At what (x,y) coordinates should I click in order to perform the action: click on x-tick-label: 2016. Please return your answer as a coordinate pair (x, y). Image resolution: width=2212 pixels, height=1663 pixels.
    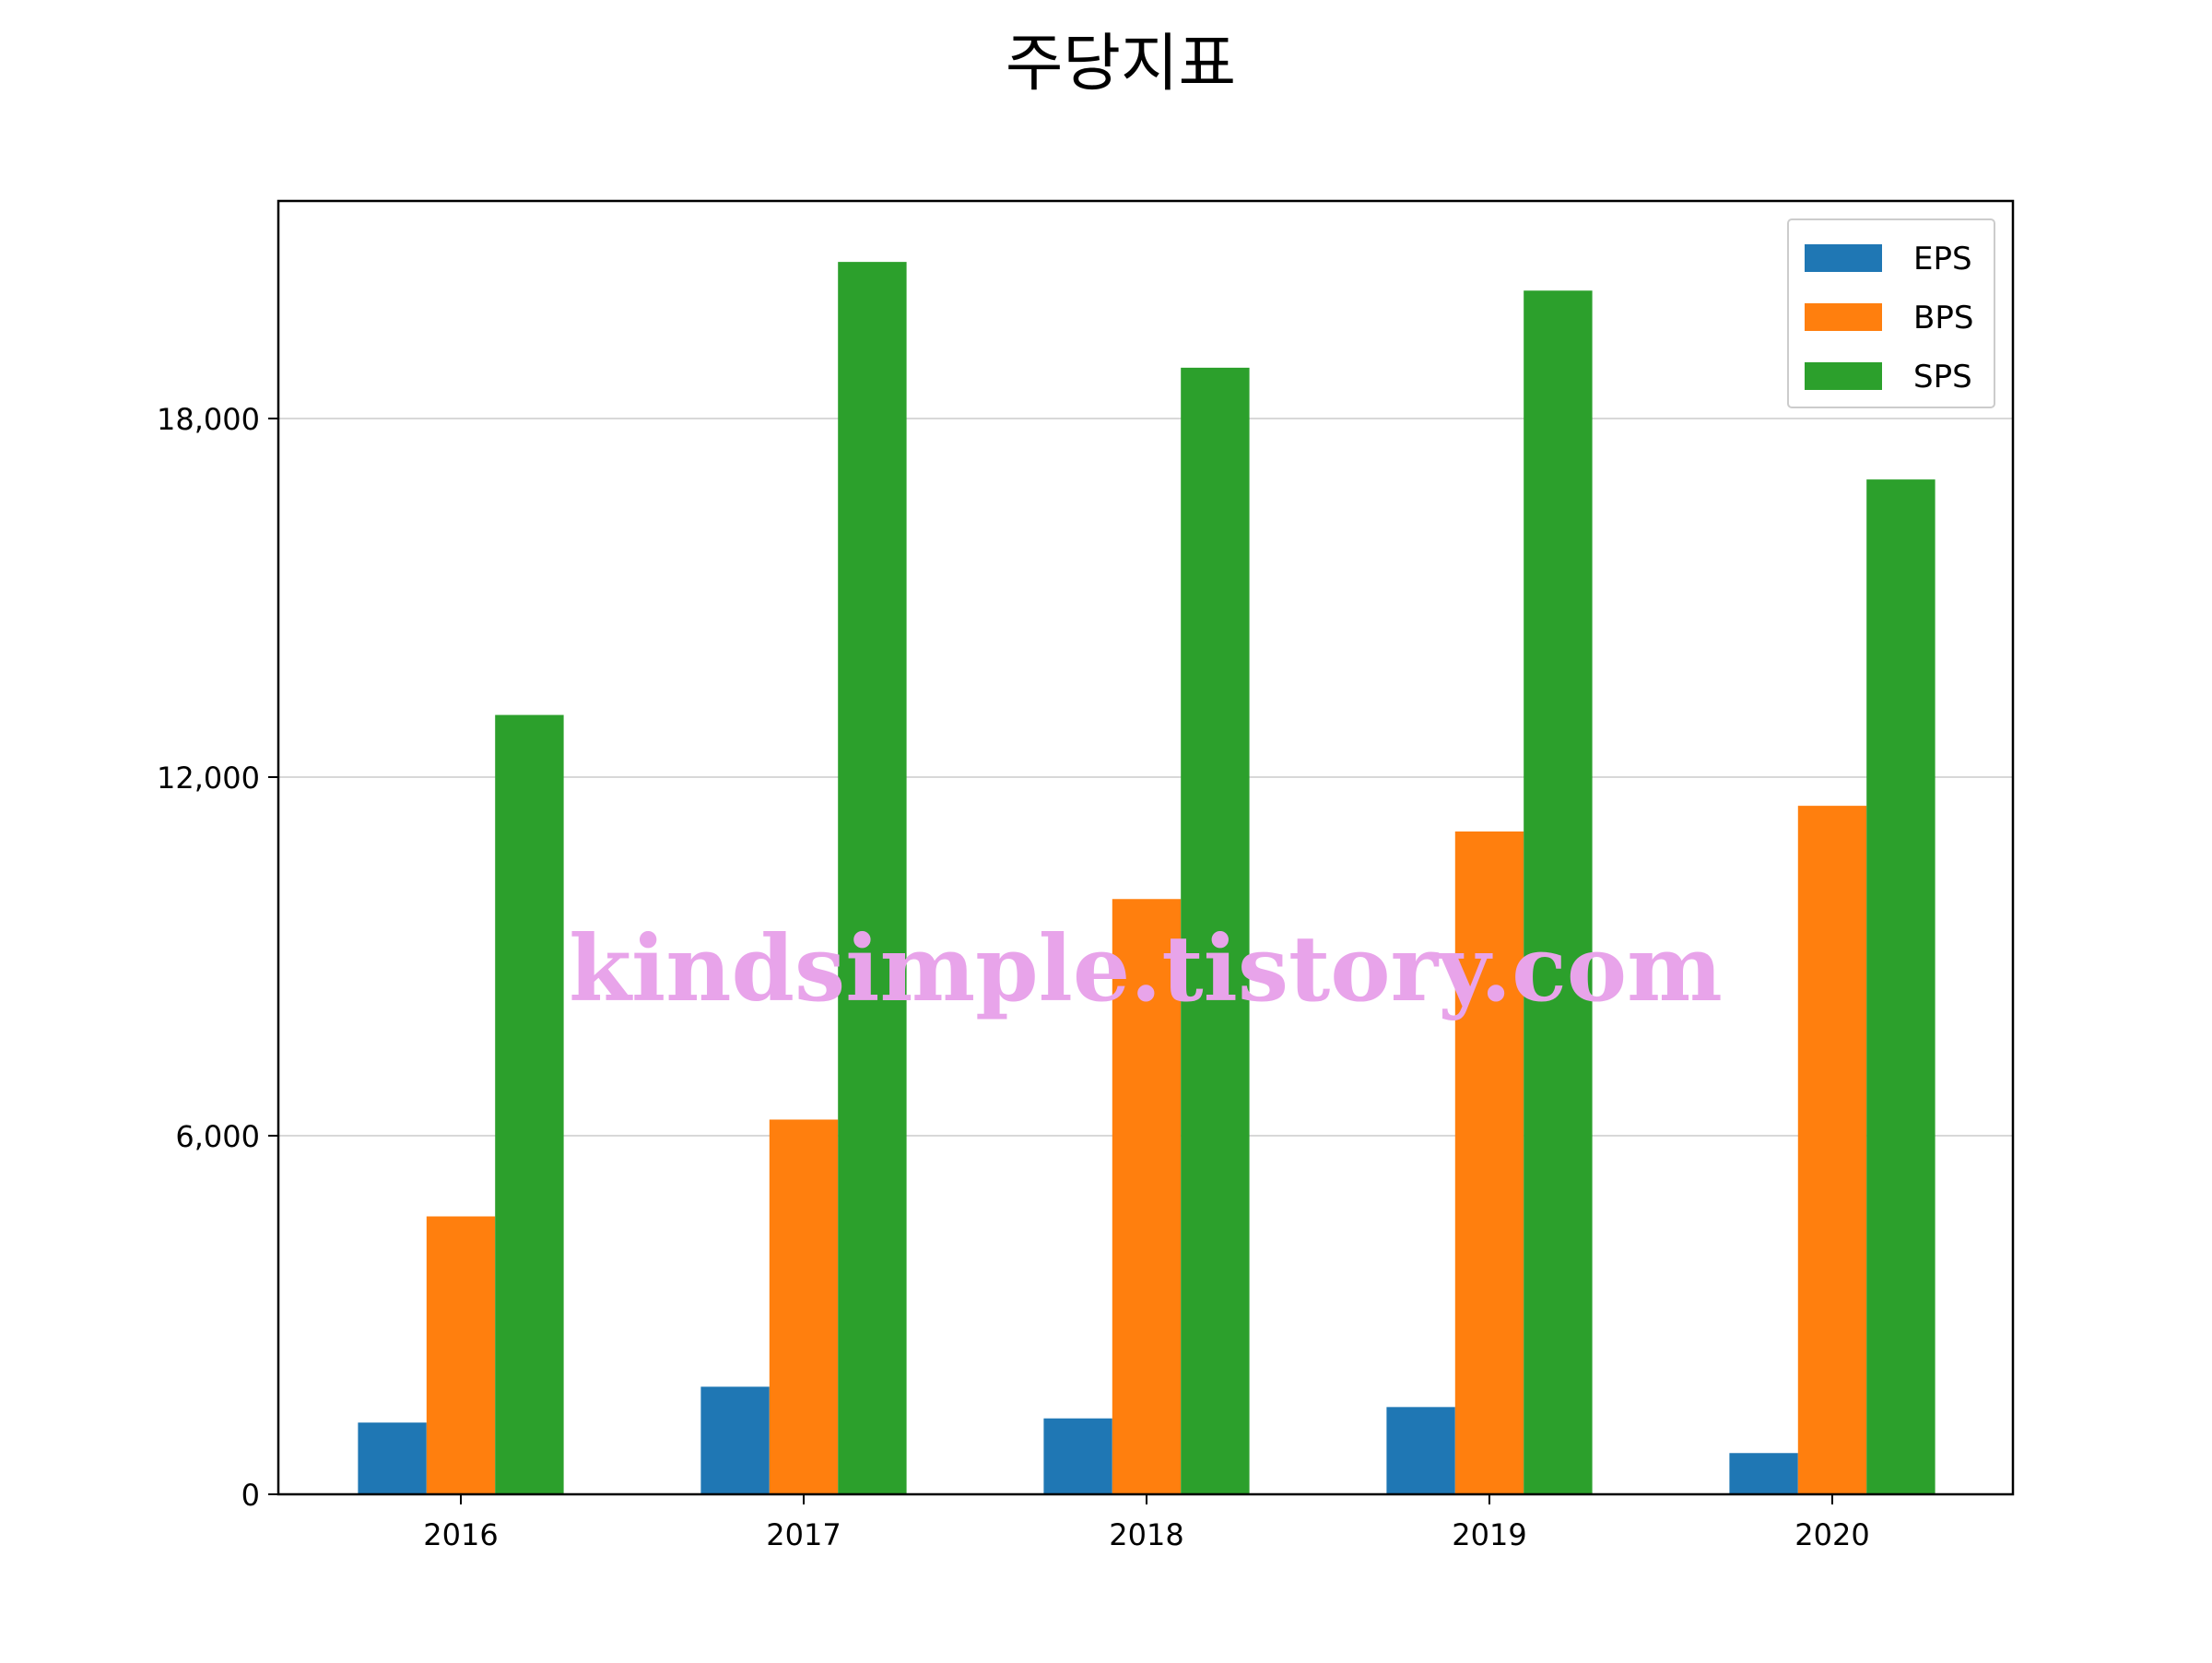
    Looking at the image, I should click on (460, 1534).